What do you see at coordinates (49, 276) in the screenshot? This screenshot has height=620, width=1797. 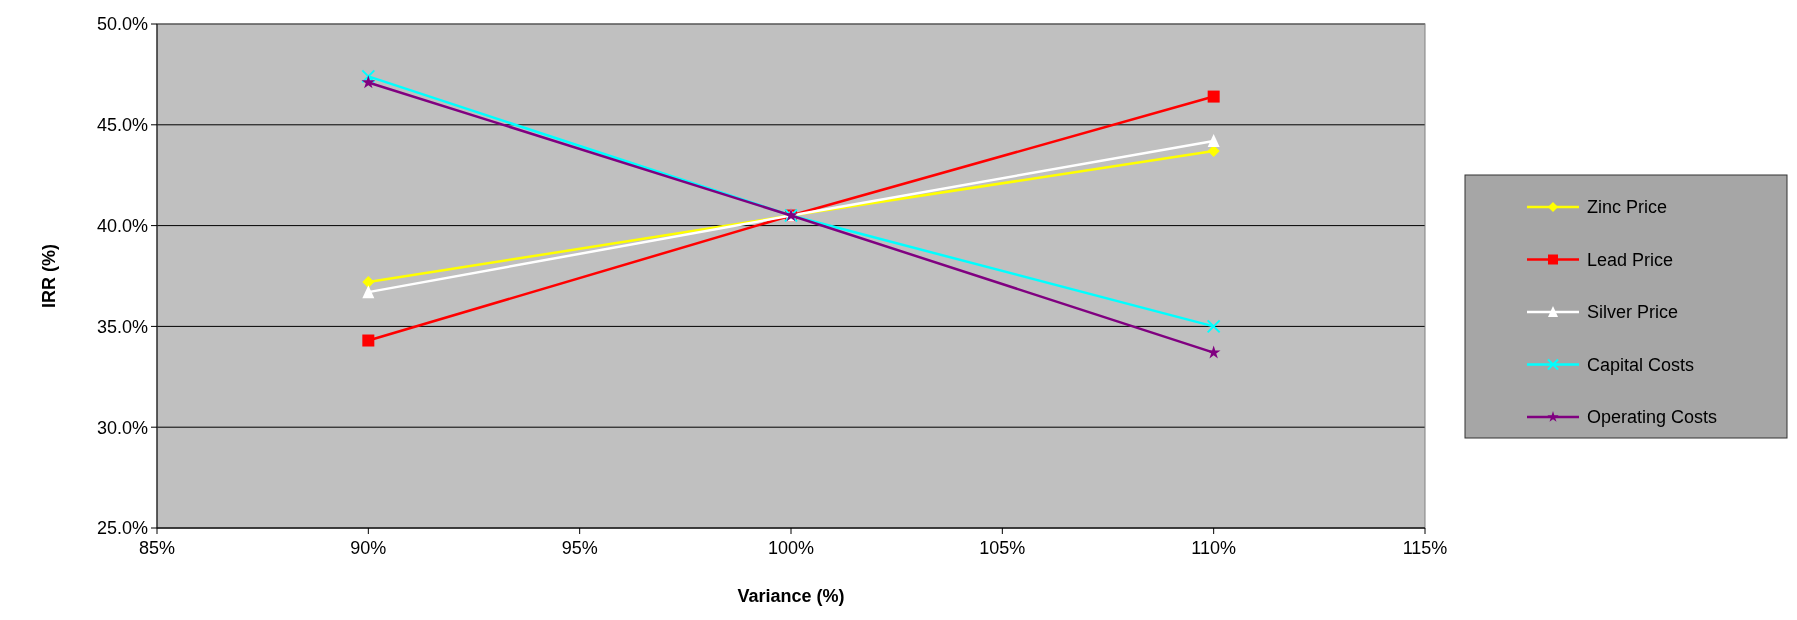 I see `y-axis-title: IRR (%)` at bounding box center [49, 276].